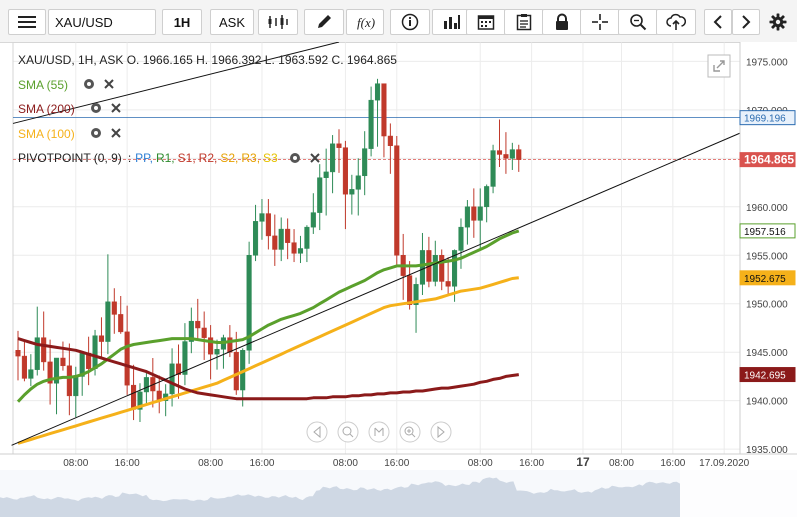 This screenshot has width=797, height=517. What do you see at coordinates (767, 160) in the screenshot?
I see `price-tag-last` at bounding box center [767, 160].